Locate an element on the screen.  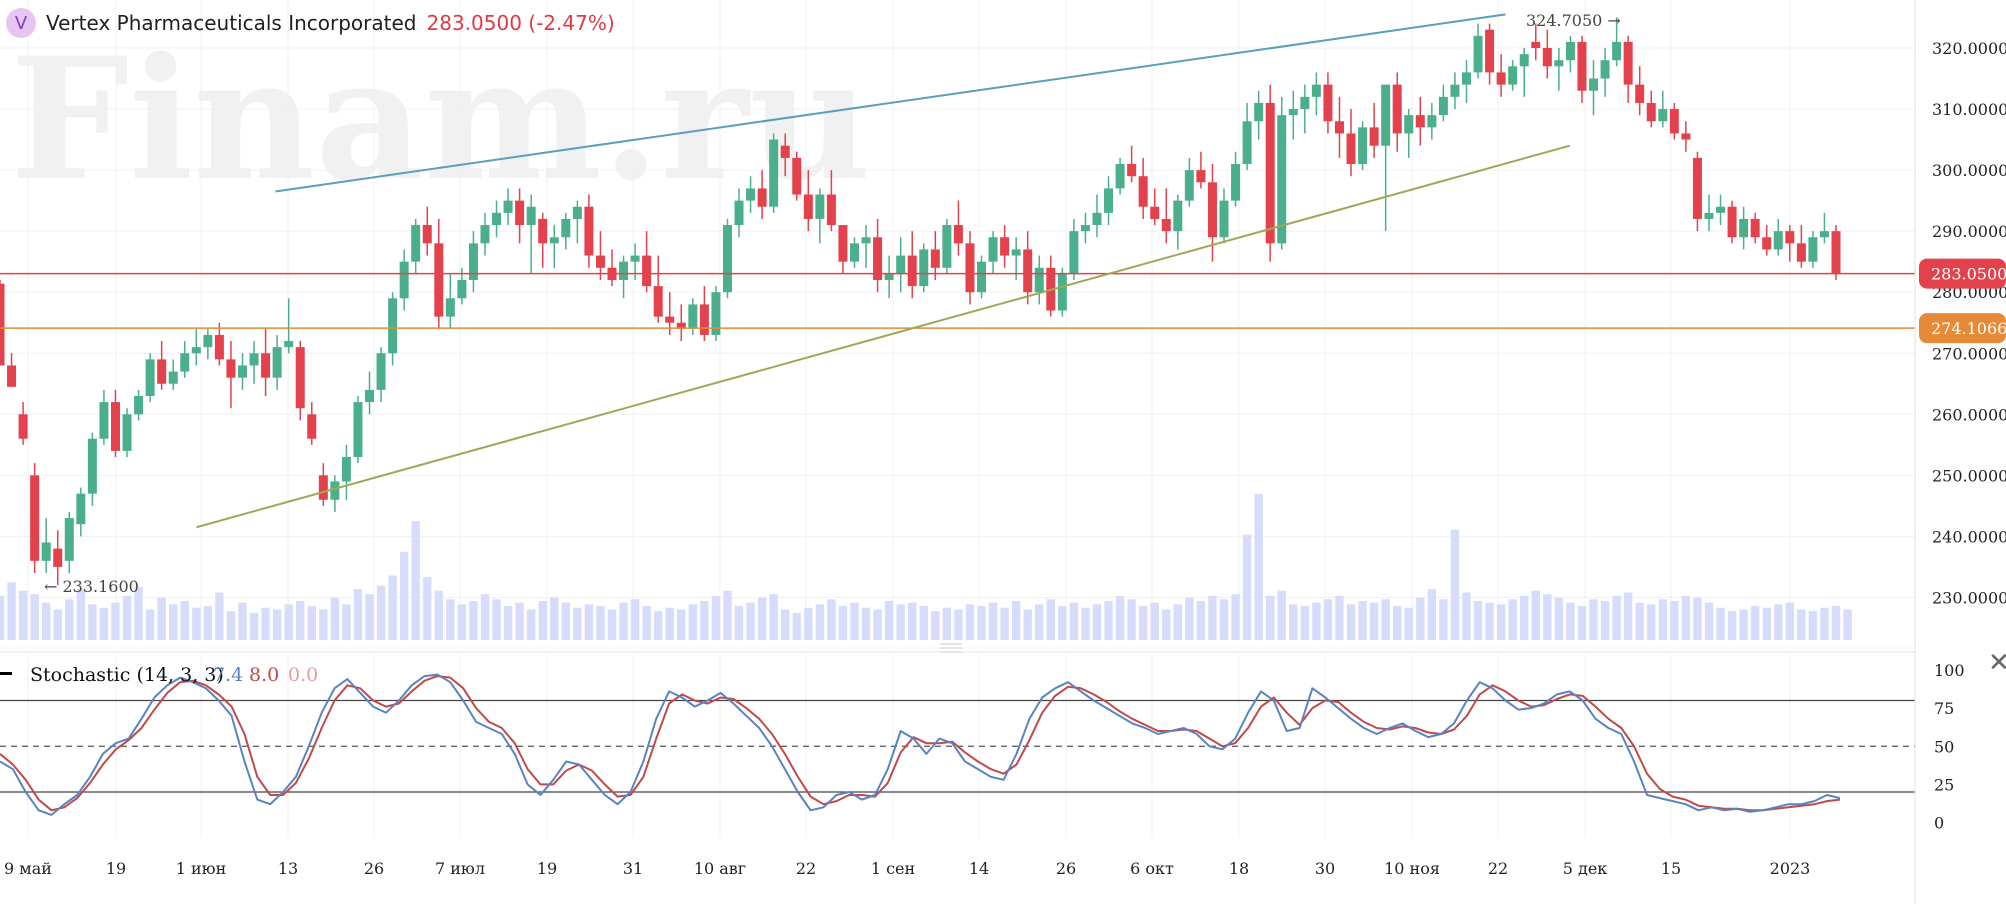
close-indicator-icon: ✕ is located at coordinates (1997, 663).